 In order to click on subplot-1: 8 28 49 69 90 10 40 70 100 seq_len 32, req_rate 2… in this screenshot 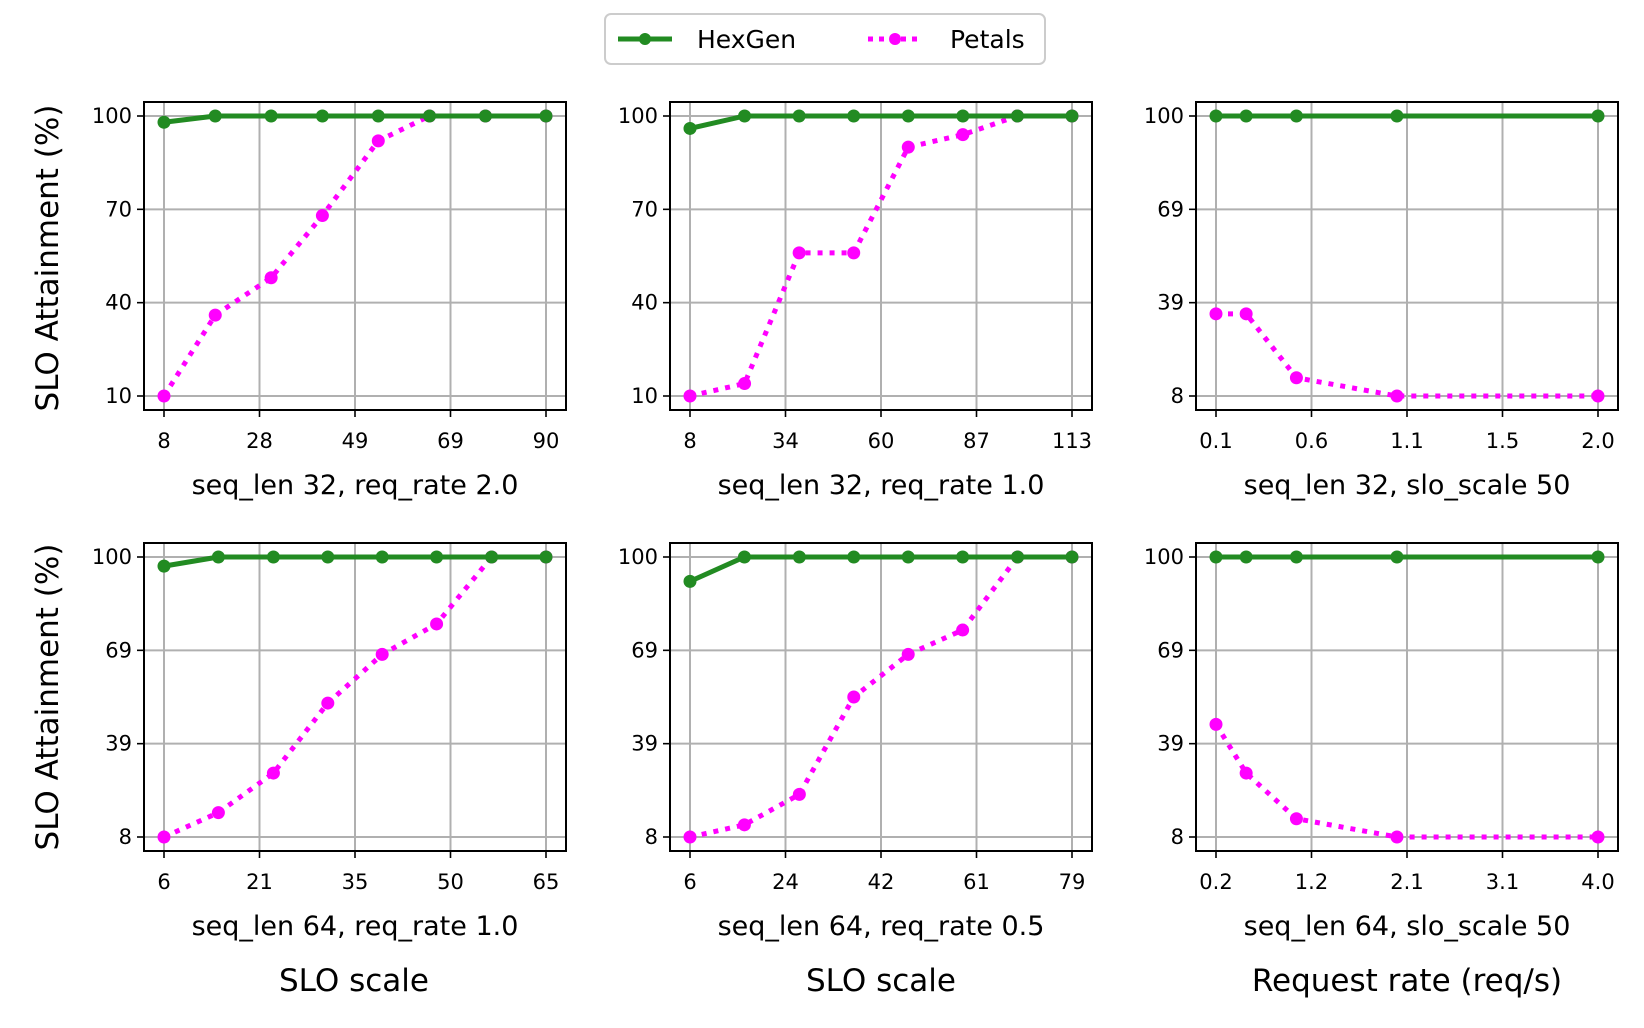, I will do `click(329, 301)`.